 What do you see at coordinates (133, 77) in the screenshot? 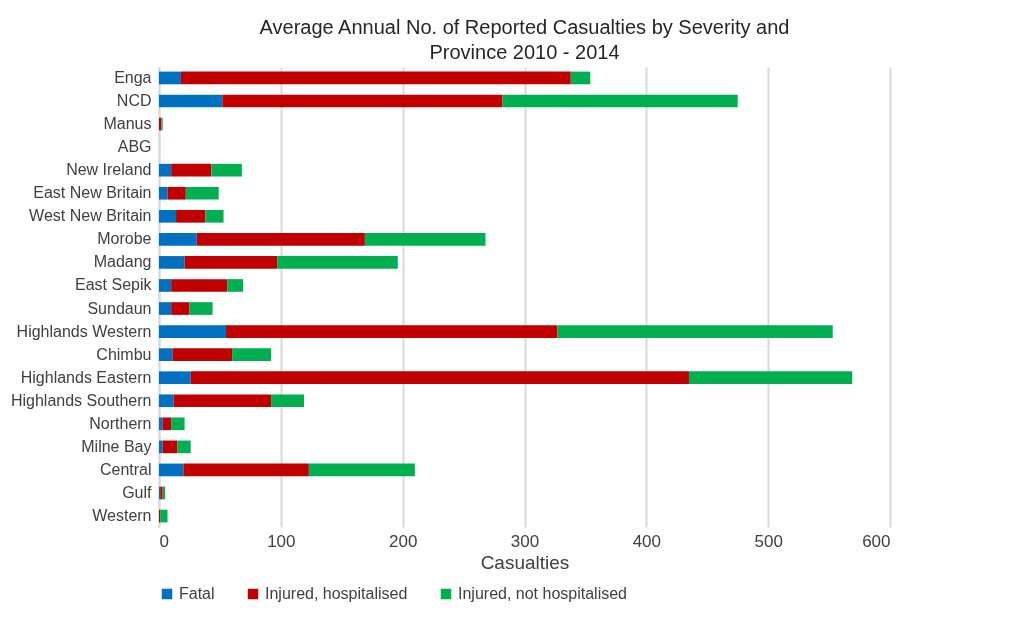
I see `y-tick-label: Enga` at bounding box center [133, 77].